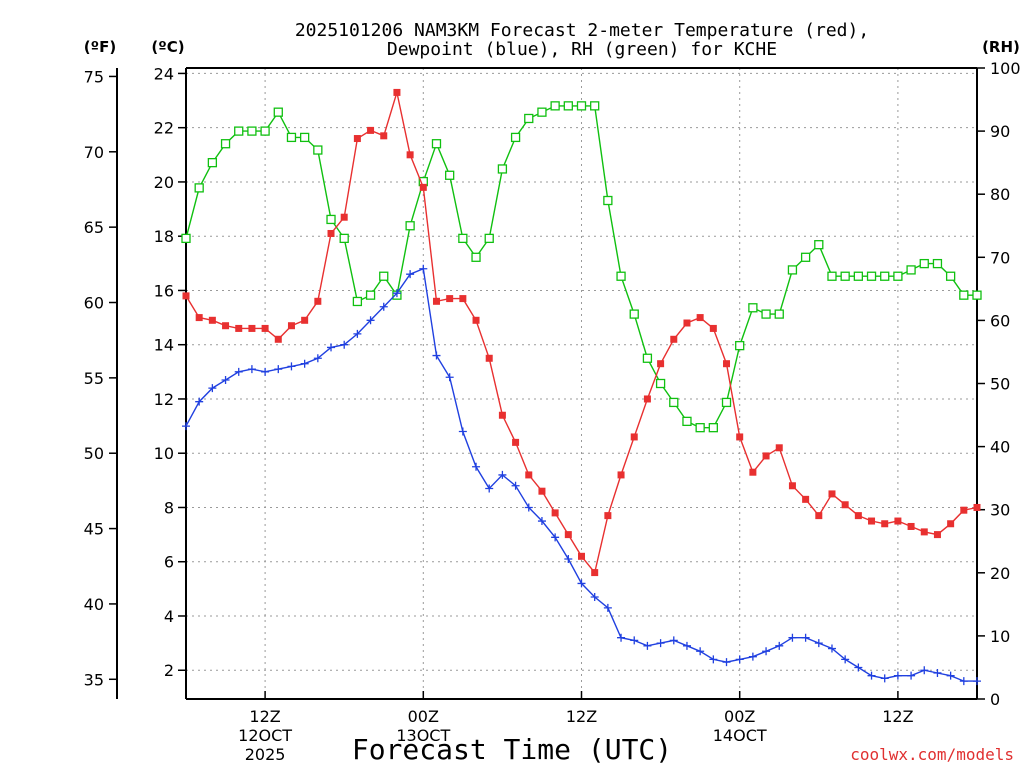 The width and height of the screenshot is (1024, 768). What do you see at coordinates (94, 529) in the screenshot?
I see `fahrenheit-tick-label: 45` at bounding box center [94, 529].